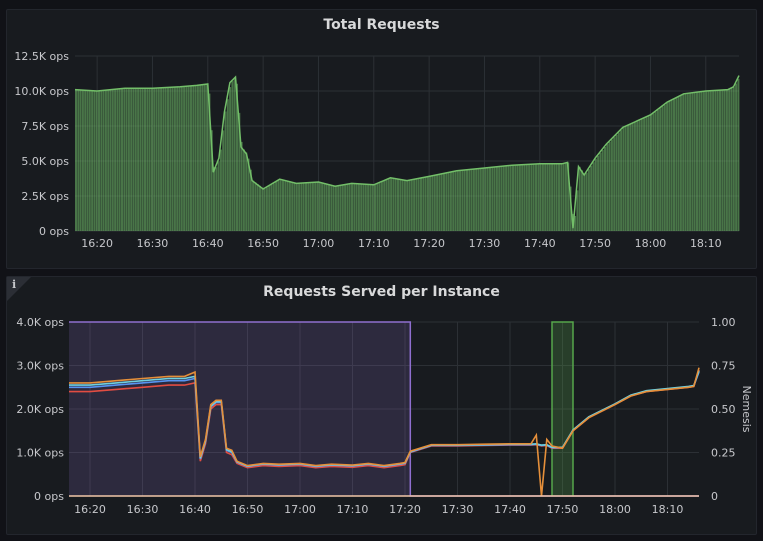  Describe the element at coordinates (19, 289) in the screenshot. I see `info-corner` at that location.